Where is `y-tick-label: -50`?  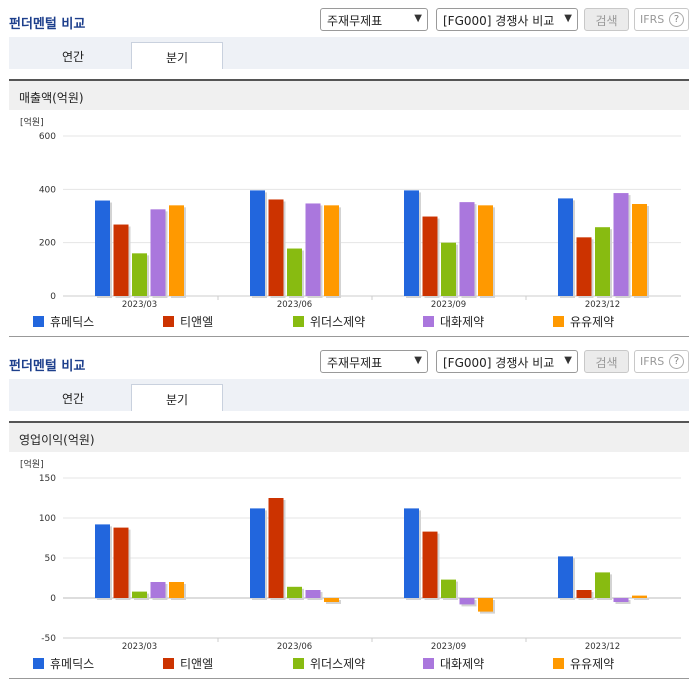
y-tick-label: -50 is located at coordinates (48, 639).